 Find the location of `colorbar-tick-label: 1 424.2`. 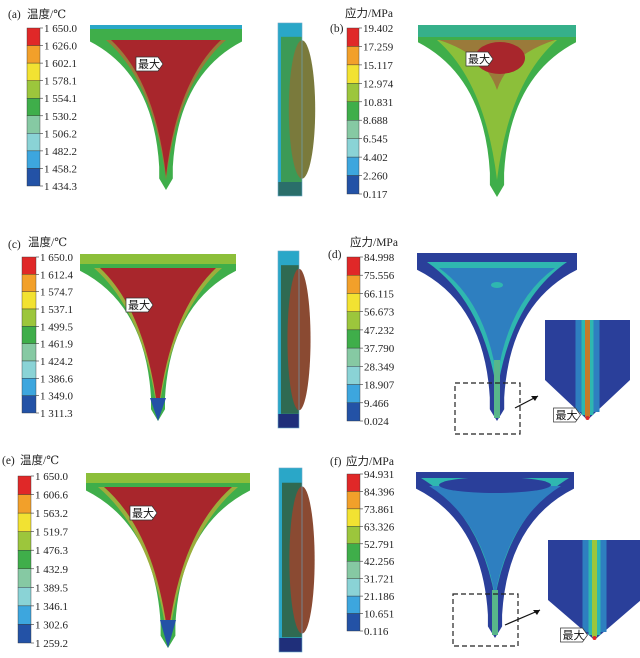

colorbar-tick-label: 1 424.2 is located at coordinates (56, 362).